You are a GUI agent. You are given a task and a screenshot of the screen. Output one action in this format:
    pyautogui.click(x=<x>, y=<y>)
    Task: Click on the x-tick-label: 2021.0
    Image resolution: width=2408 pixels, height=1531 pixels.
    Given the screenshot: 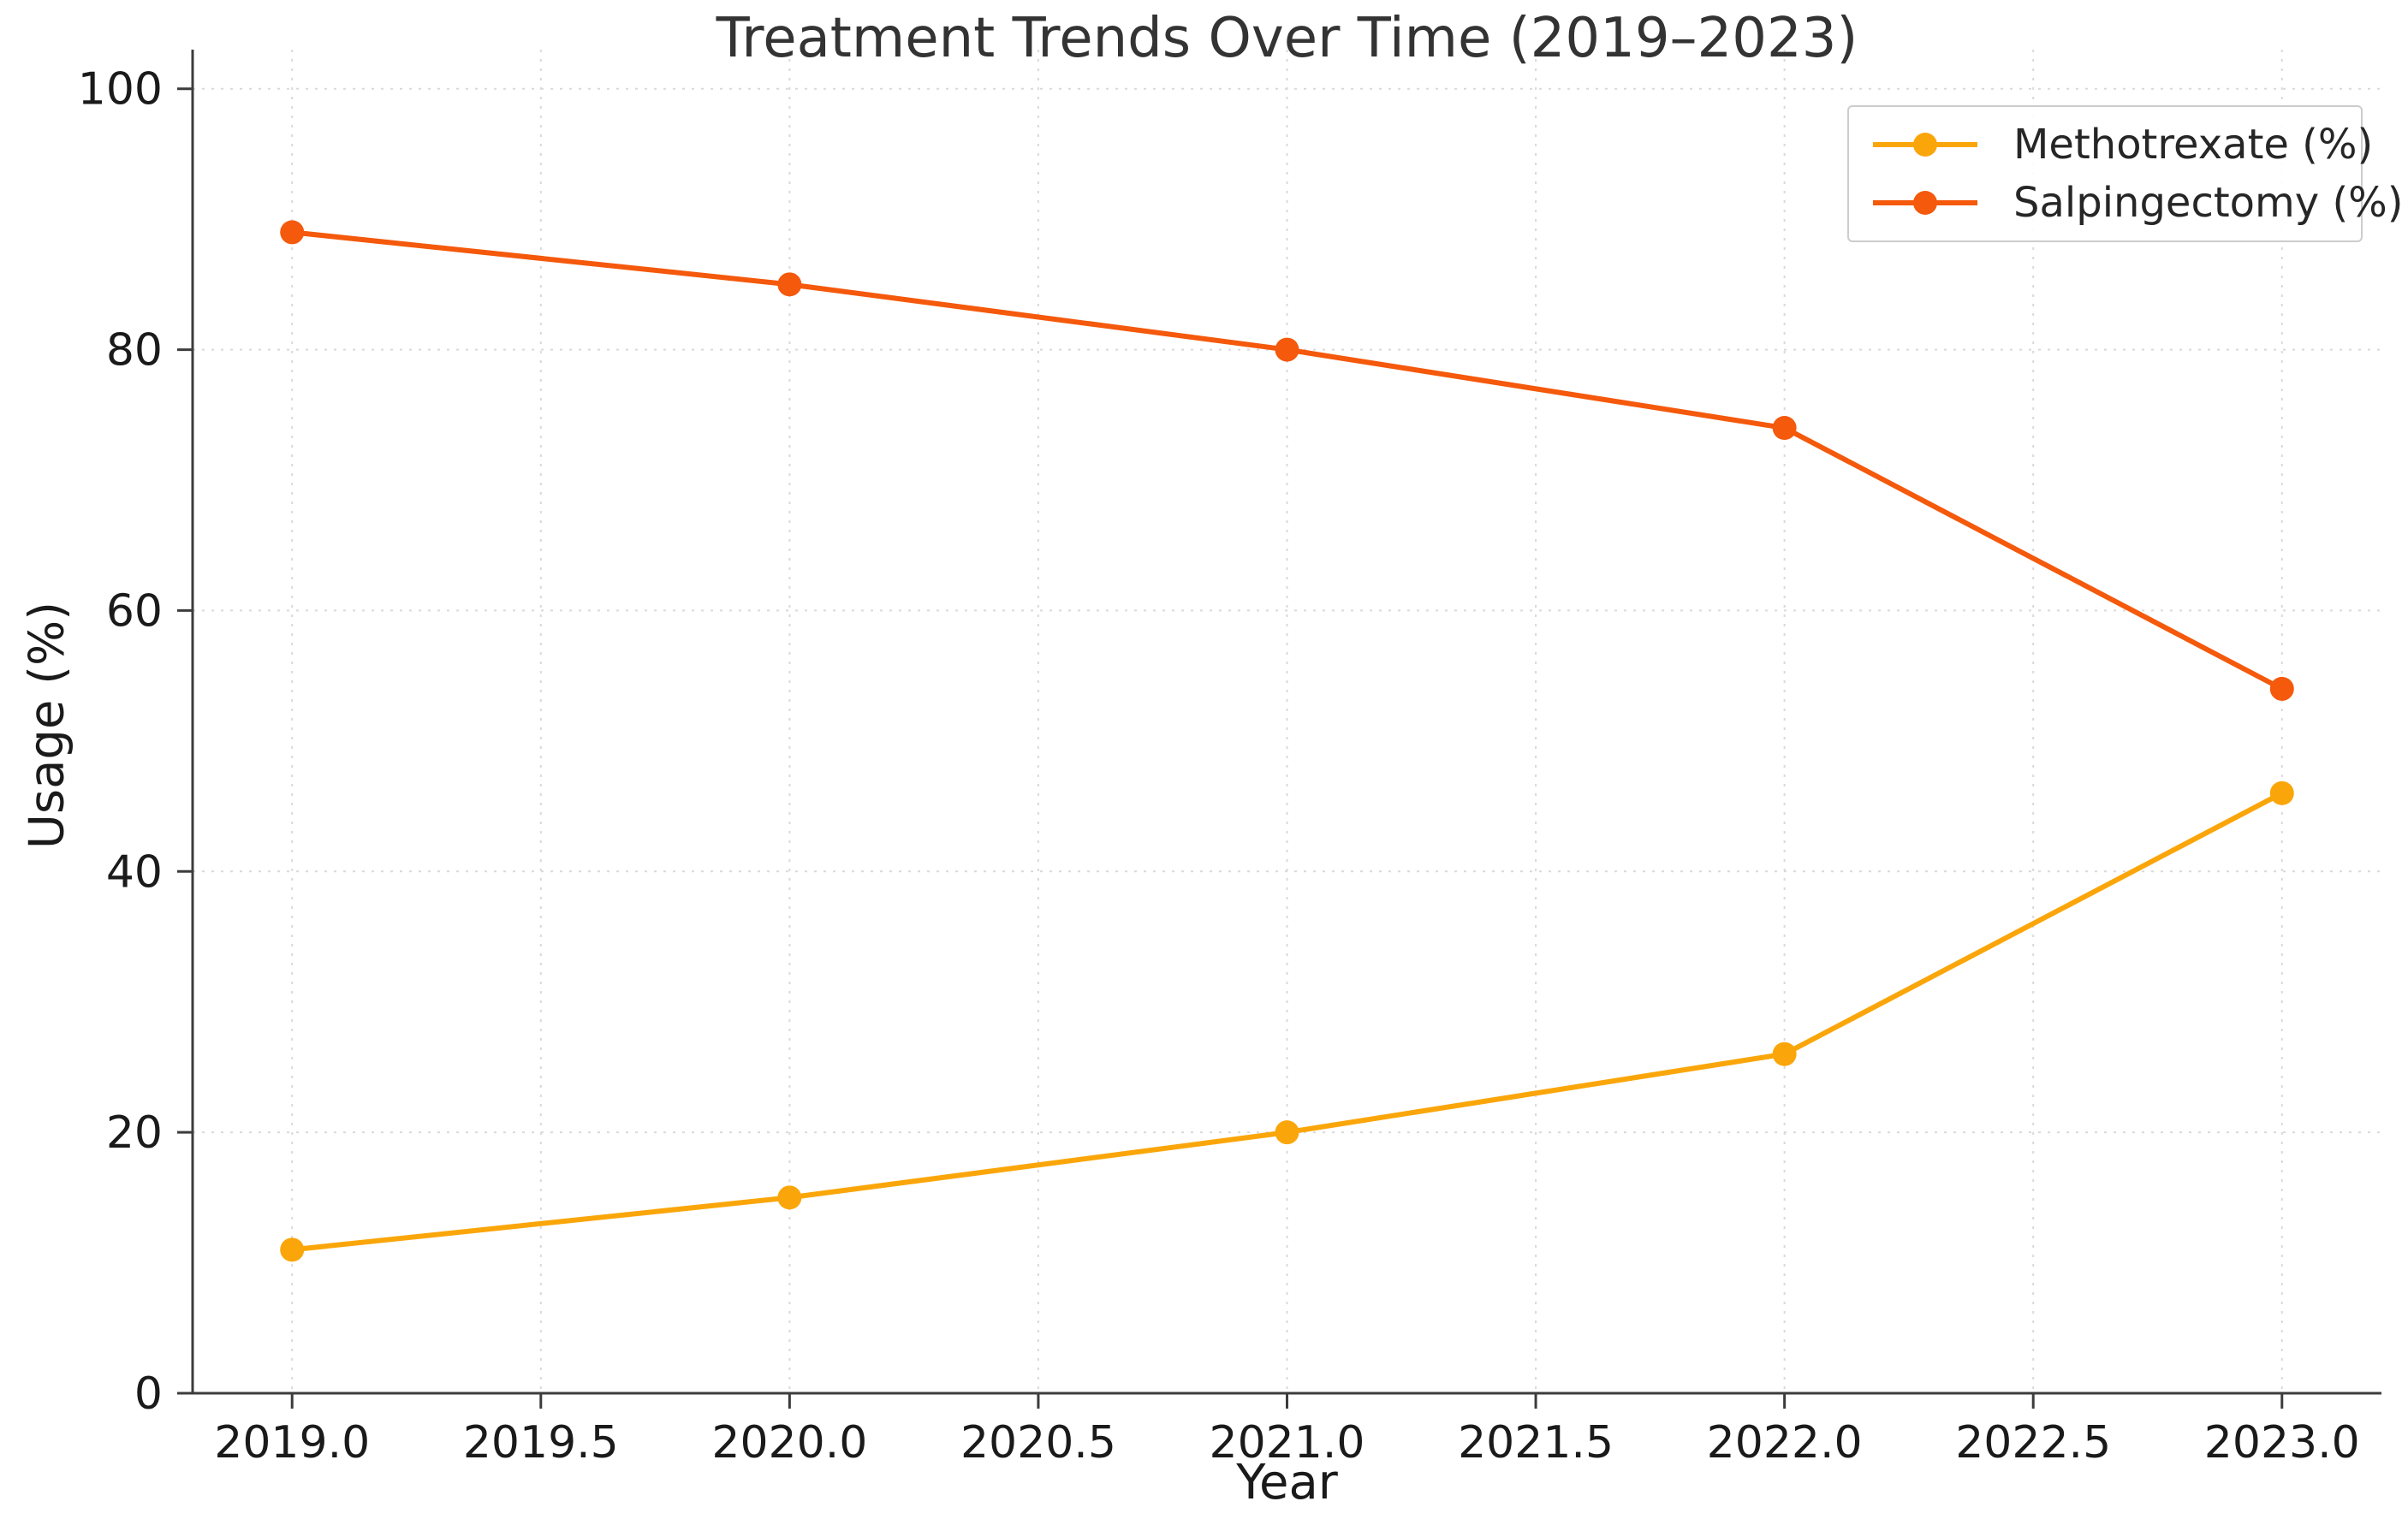 What is the action you would take?
    pyautogui.click(x=1287, y=1443)
    